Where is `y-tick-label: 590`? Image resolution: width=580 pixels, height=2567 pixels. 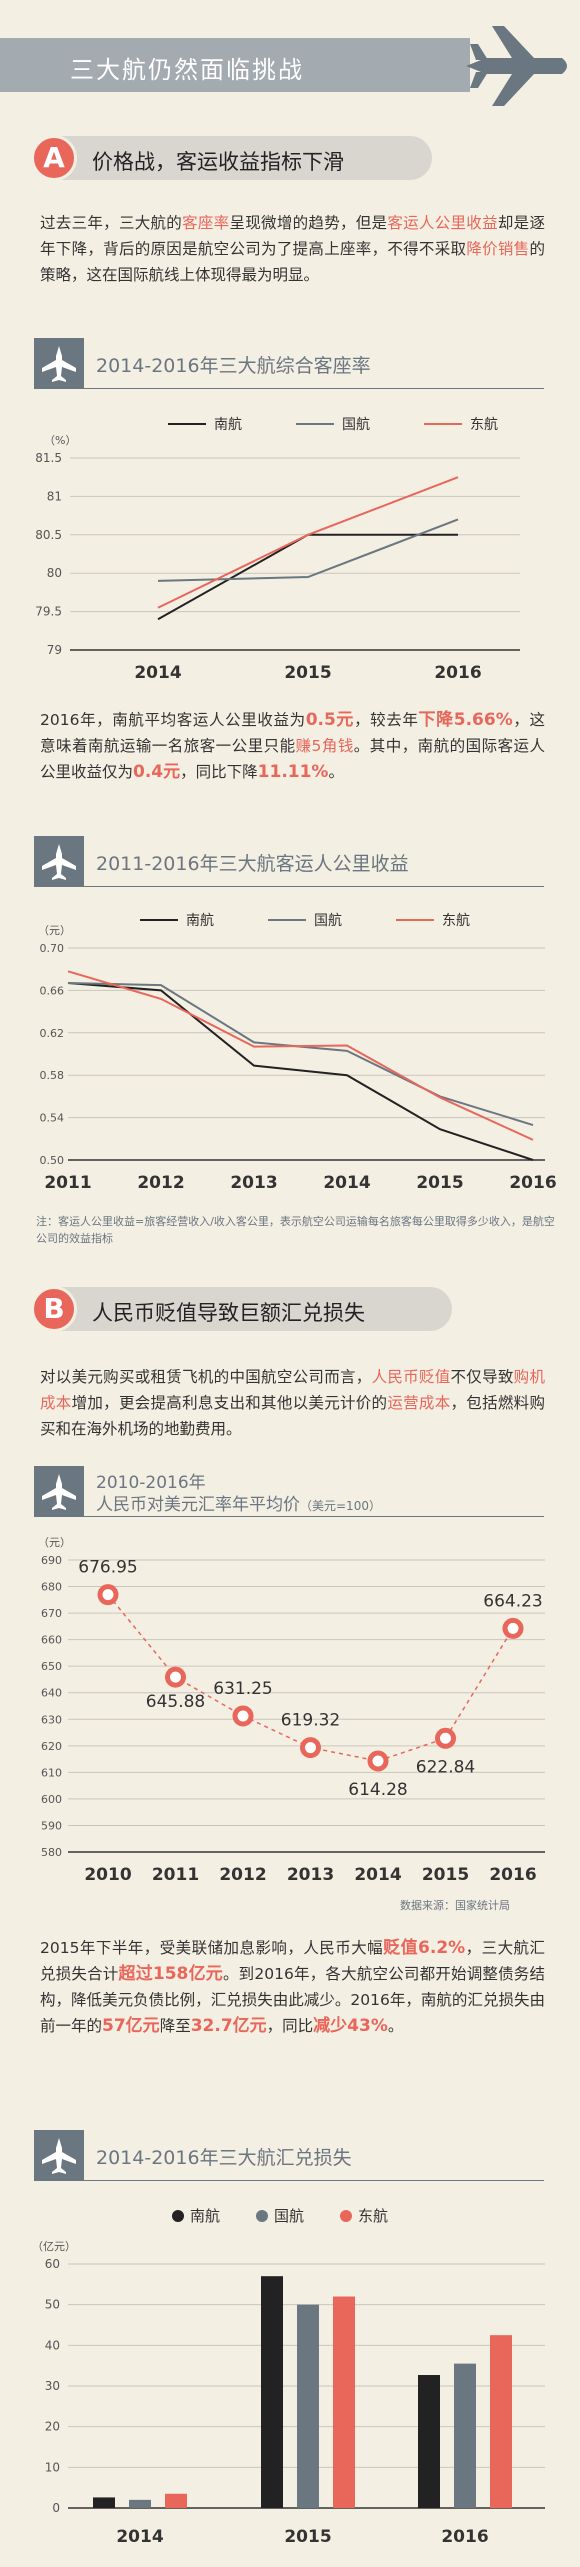 y-tick-label: 590 is located at coordinates (51, 1825).